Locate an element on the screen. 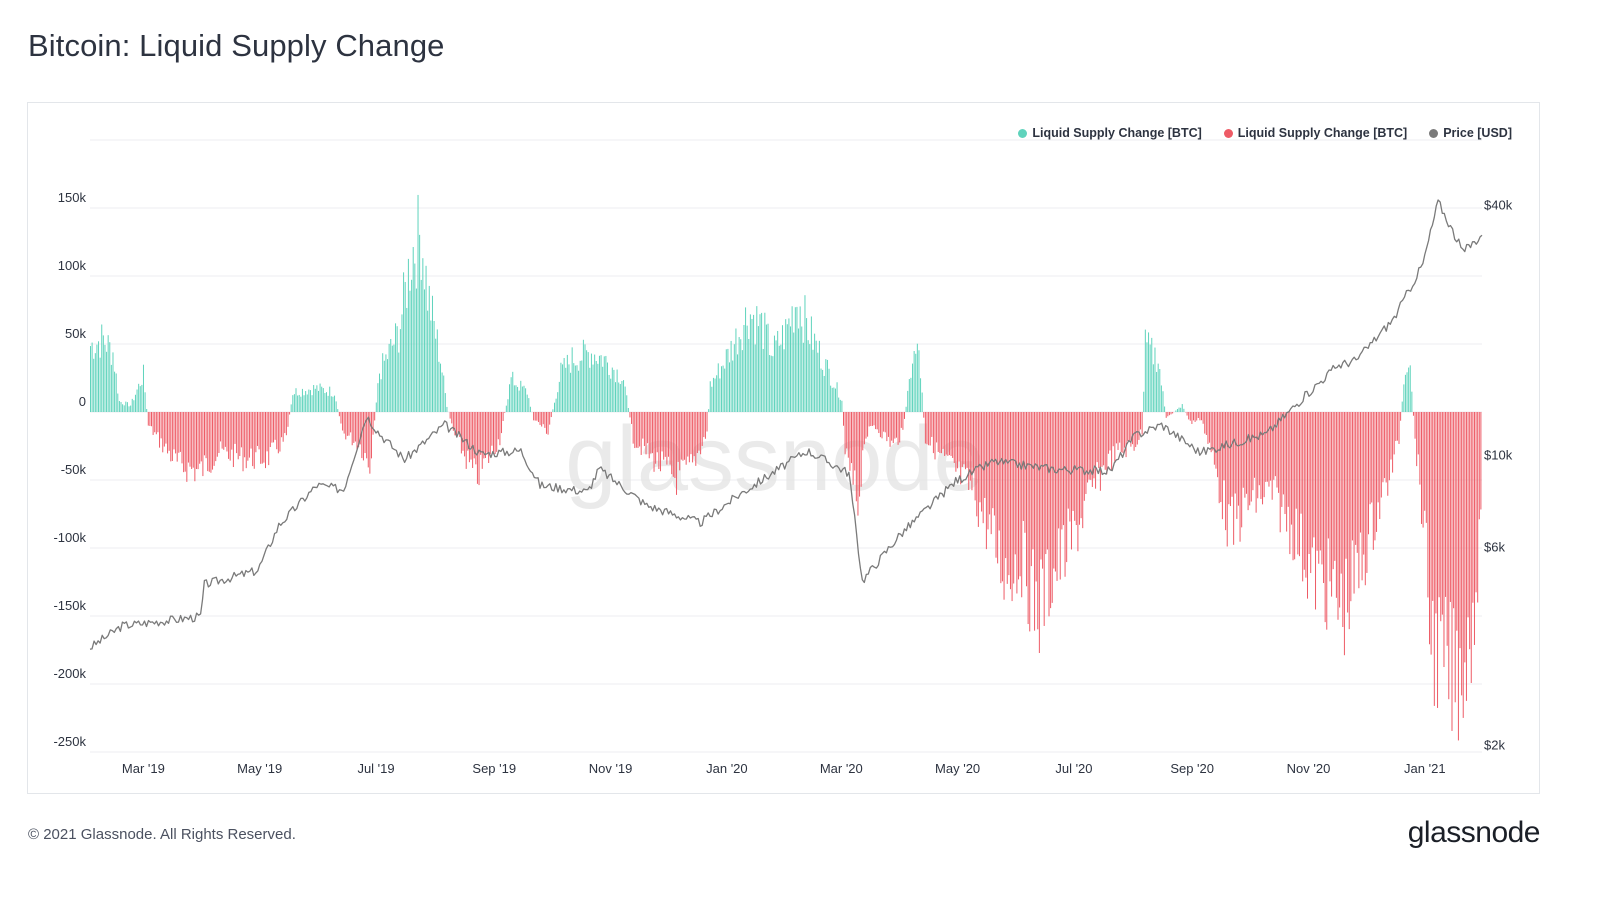 This screenshot has height=897, width=1600. legend-item-supply-positive: Liquid Supply Change [BTC] is located at coordinates (1110, 133).